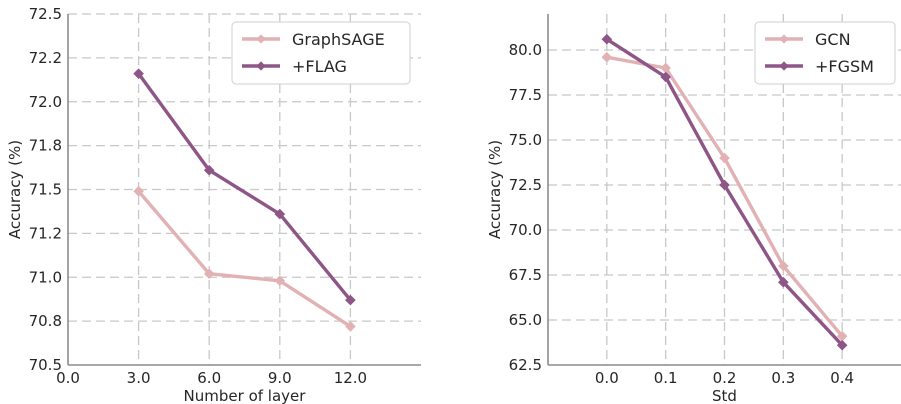 The height and width of the screenshot is (404, 901). What do you see at coordinates (45, 277) in the screenshot?
I see `y-tick-label: 71.0` at bounding box center [45, 277].